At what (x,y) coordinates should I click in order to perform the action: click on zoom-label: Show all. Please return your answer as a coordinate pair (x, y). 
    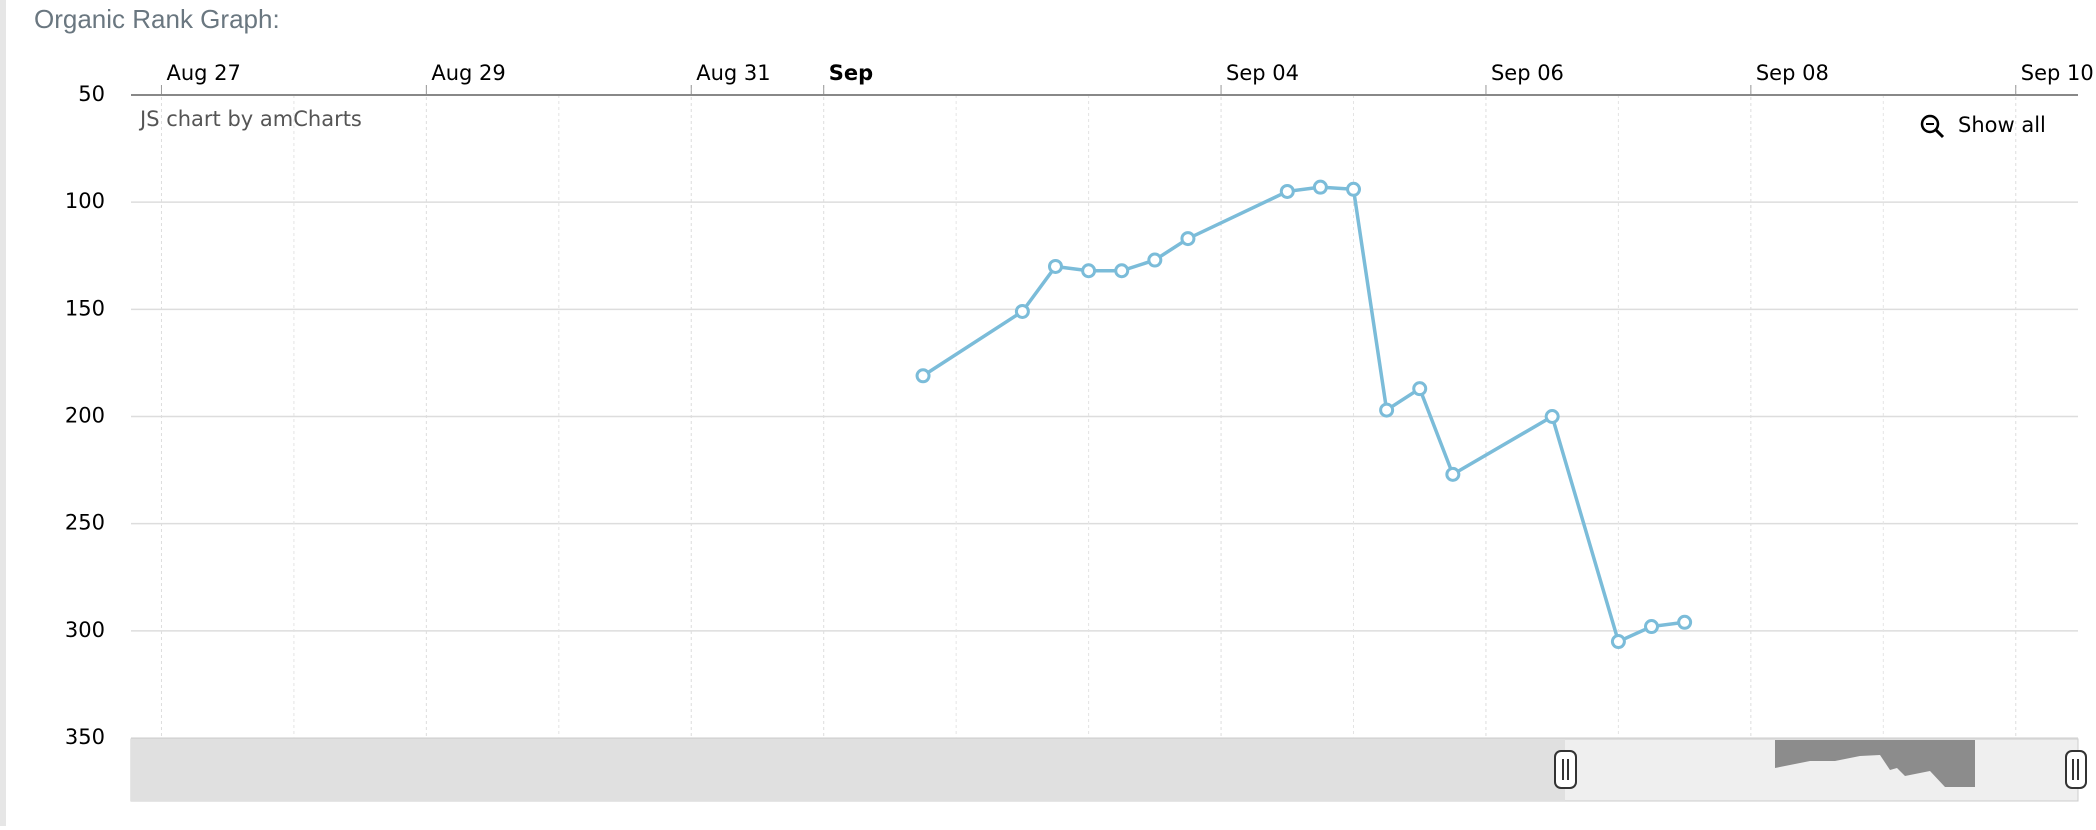
    Looking at the image, I should click on (2002, 125).